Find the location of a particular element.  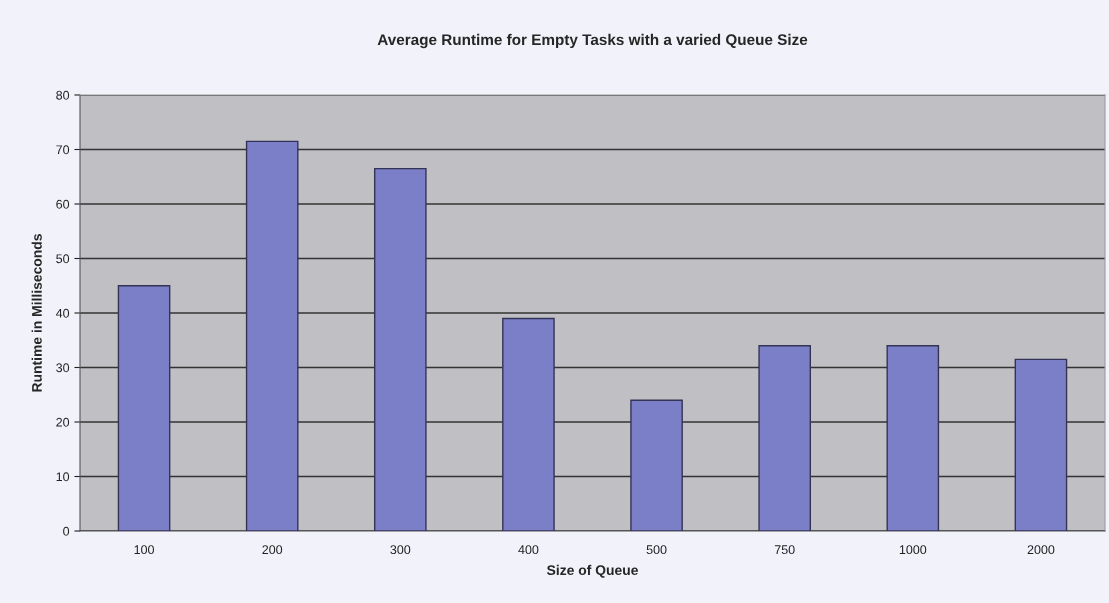

y-tick-label: 60 is located at coordinates (63, 204).